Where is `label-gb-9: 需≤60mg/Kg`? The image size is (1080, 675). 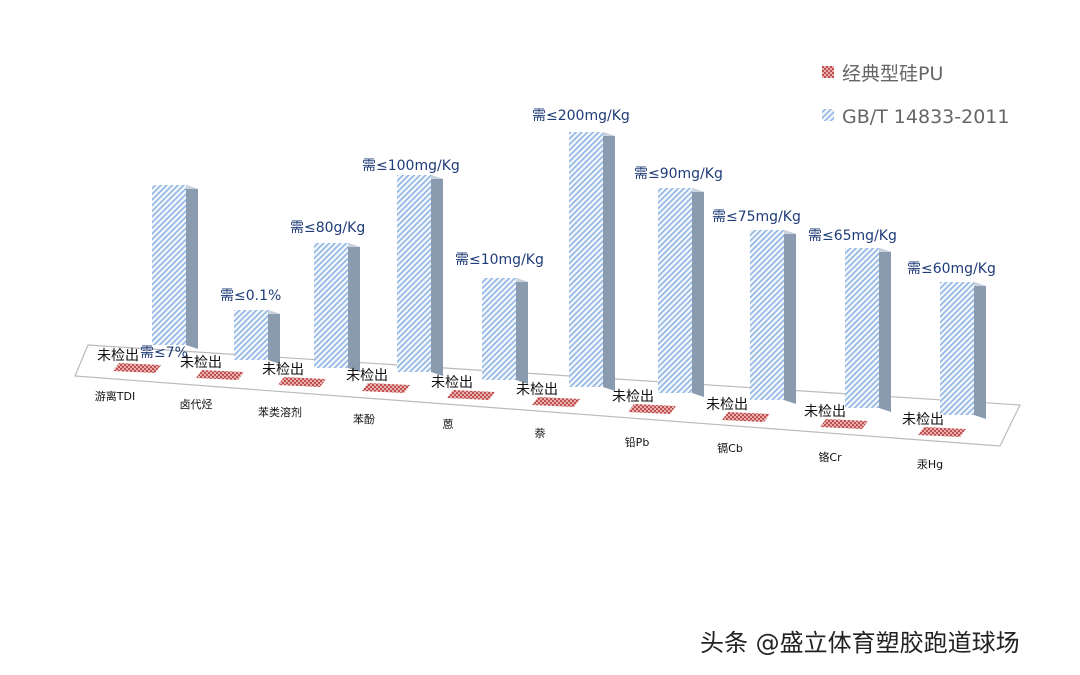
label-gb-9: 需≤60mg/Kg is located at coordinates (951, 269).